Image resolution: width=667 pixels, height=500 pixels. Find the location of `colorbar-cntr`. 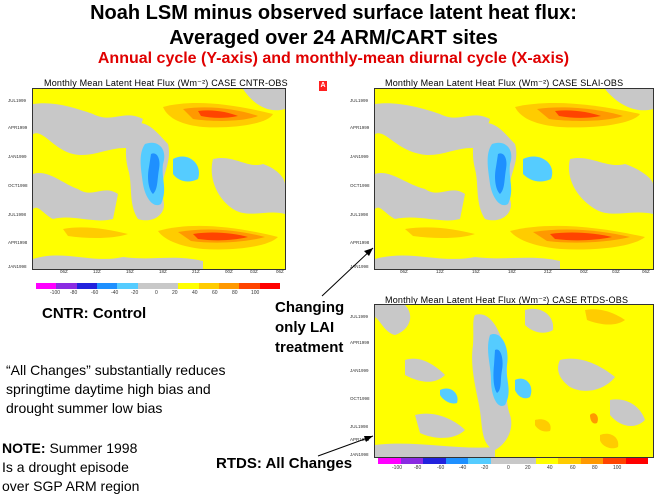

colorbar-cntr is located at coordinates (158, 286).